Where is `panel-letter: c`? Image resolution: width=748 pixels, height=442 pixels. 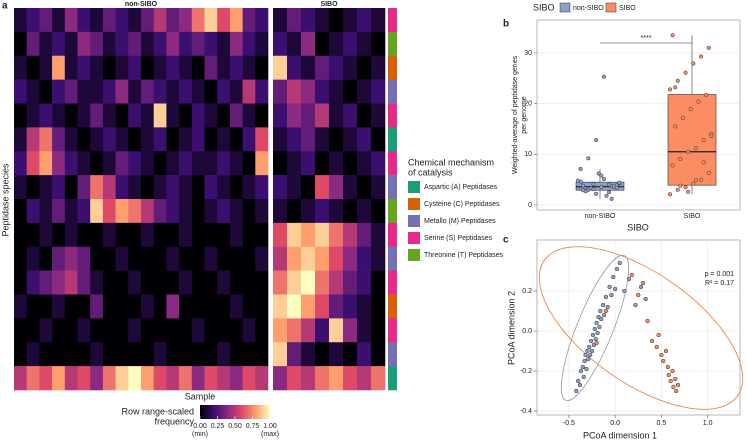
panel-letter: c is located at coordinates (506, 240).